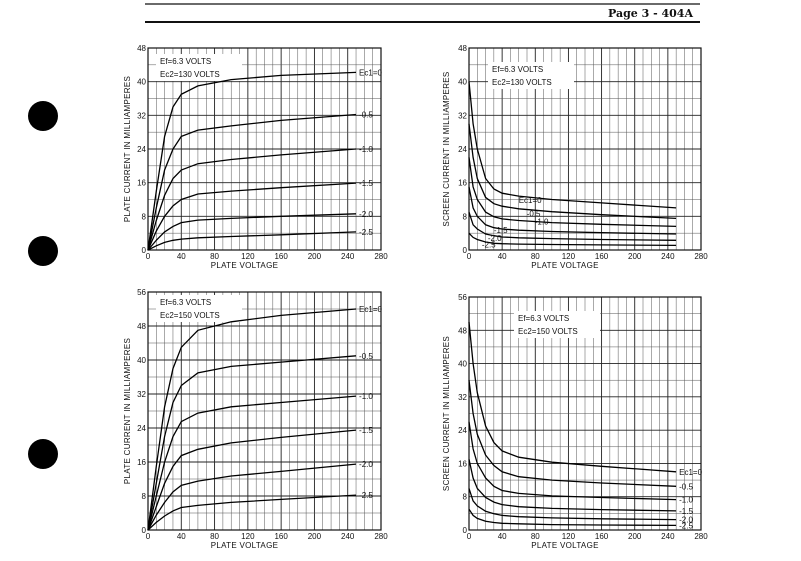 Image resolution: width=801 pixels, height=561 pixels. I want to click on series-label: -1.5, so click(366, 183).